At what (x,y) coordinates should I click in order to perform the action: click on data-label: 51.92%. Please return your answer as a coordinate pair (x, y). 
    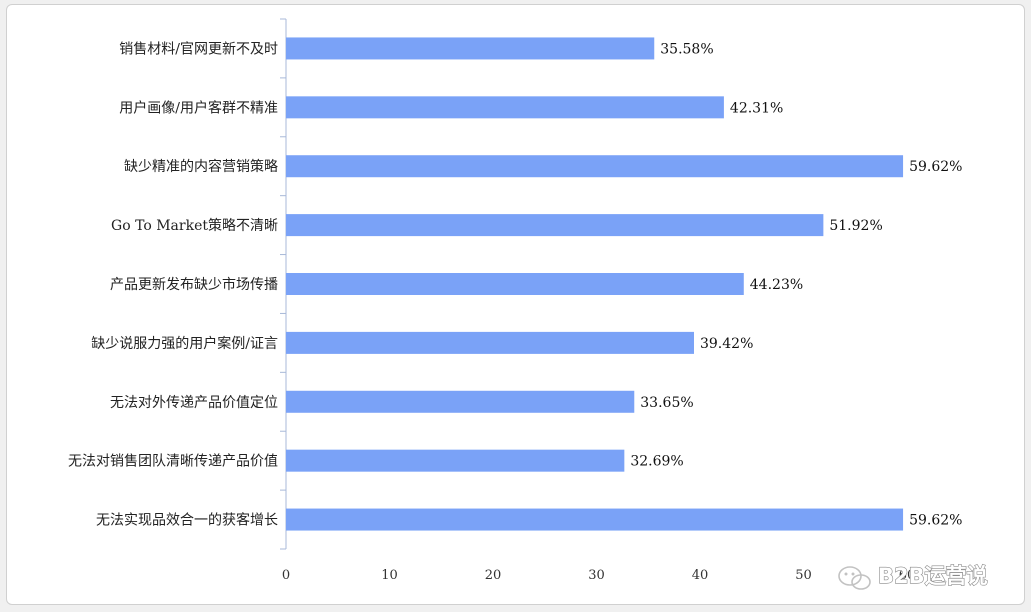
    Looking at the image, I should click on (855, 226).